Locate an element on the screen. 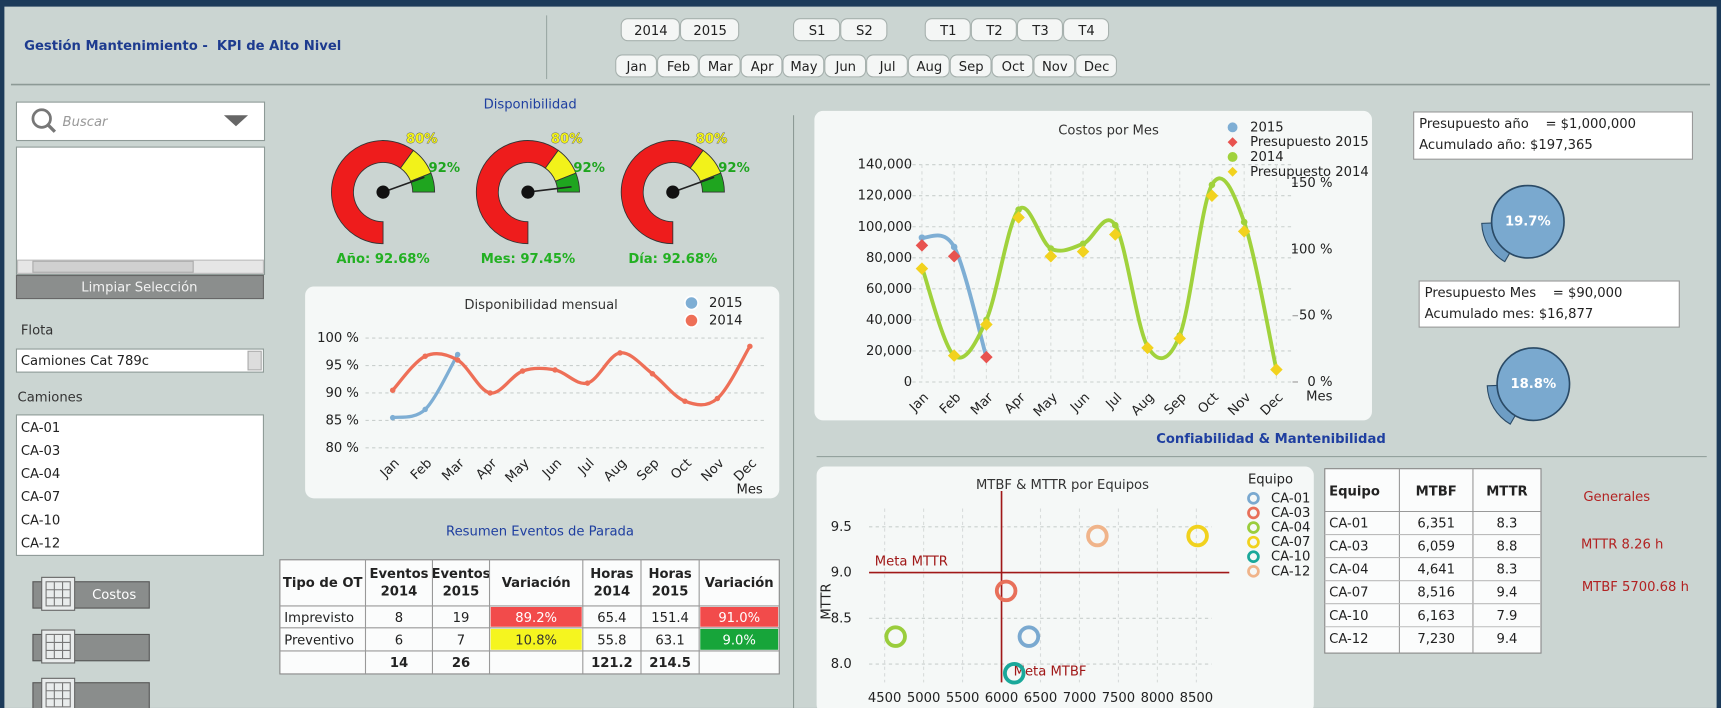 This screenshot has height=708, width=1721. x-axis-label: Mes is located at coordinates (1319, 396).